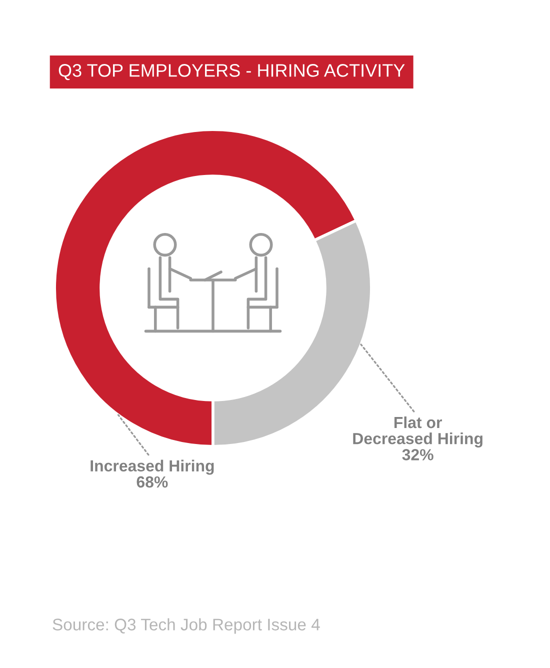 The width and height of the screenshot is (550, 668). What do you see at coordinates (152, 482) in the screenshot?
I see `data-label: 68%` at bounding box center [152, 482].